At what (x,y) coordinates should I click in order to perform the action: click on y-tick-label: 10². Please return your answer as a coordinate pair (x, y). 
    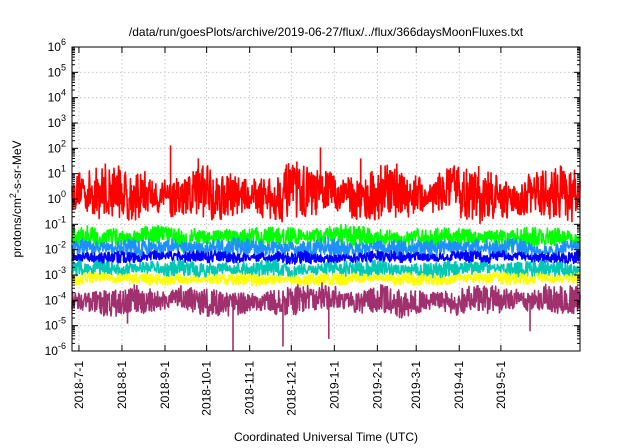
    Looking at the image, I should click on (57, 146).